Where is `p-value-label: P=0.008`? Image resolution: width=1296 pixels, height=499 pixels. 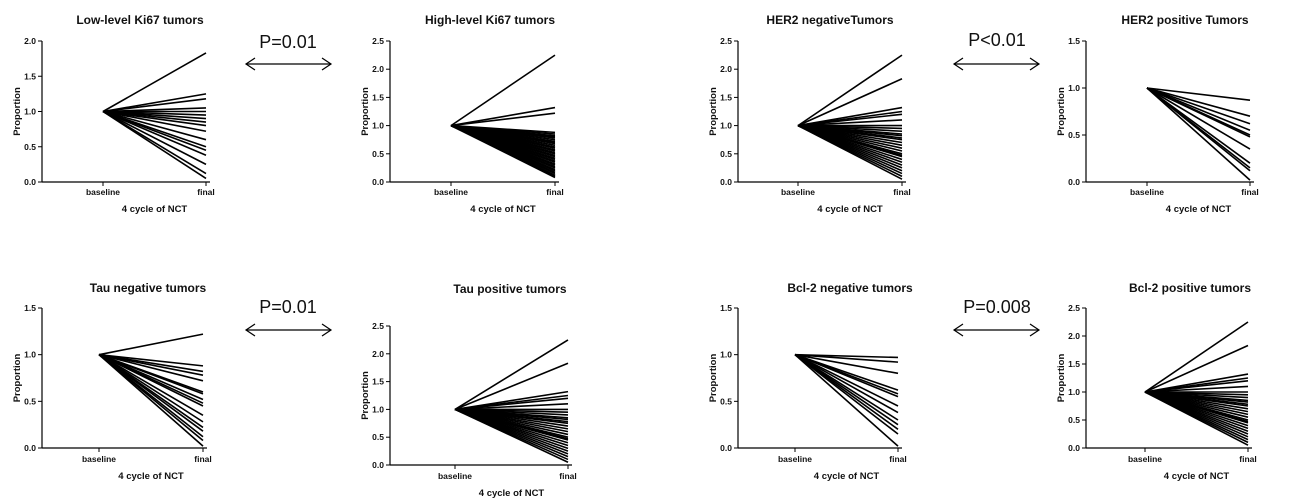
p-value-label: P=0.008 is located at coordinates (997, 307).